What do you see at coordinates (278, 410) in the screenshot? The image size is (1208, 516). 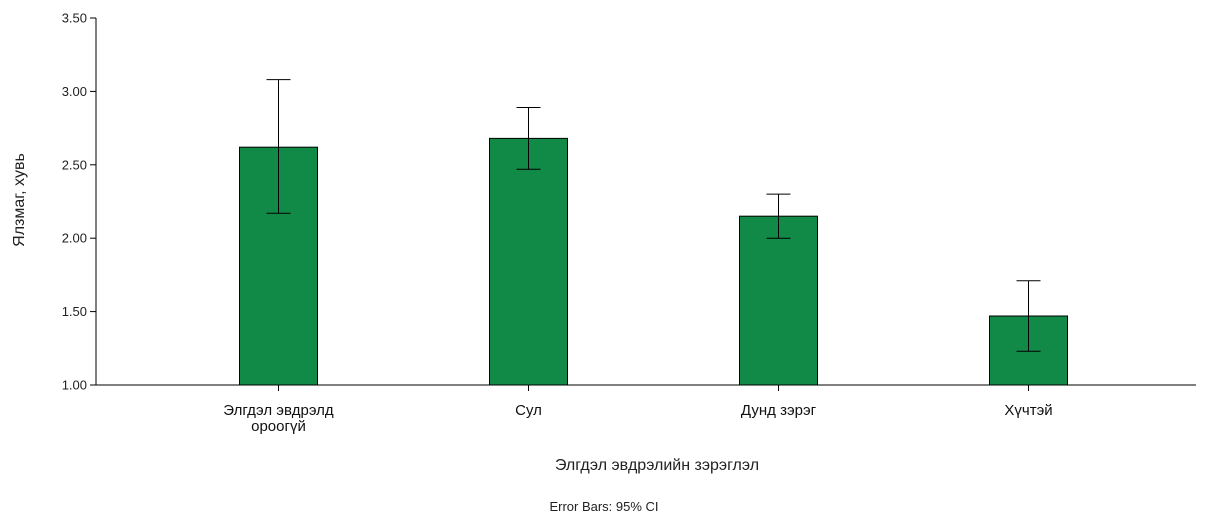 I see `x-category-label: Элгдэл эвдрэлд` at bounding box center [278, 410].